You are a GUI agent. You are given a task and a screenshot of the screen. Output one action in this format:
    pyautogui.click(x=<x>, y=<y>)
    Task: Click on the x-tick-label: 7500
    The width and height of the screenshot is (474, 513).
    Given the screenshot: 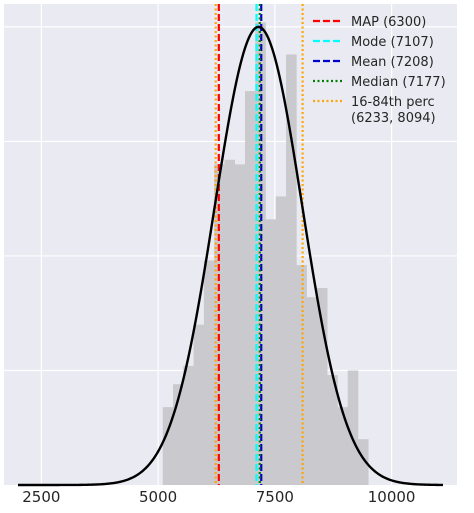 What is the action you would take?
    pyautogui.click(x=275, y=497)
    